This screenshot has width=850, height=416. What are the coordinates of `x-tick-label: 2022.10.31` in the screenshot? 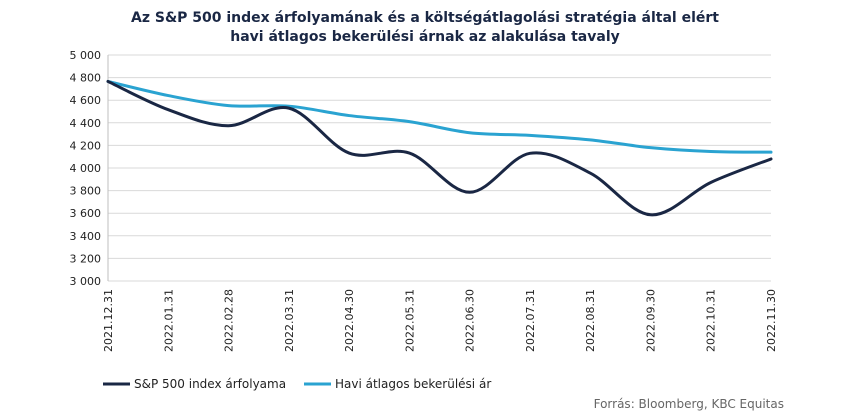 It's located at (711, 320).